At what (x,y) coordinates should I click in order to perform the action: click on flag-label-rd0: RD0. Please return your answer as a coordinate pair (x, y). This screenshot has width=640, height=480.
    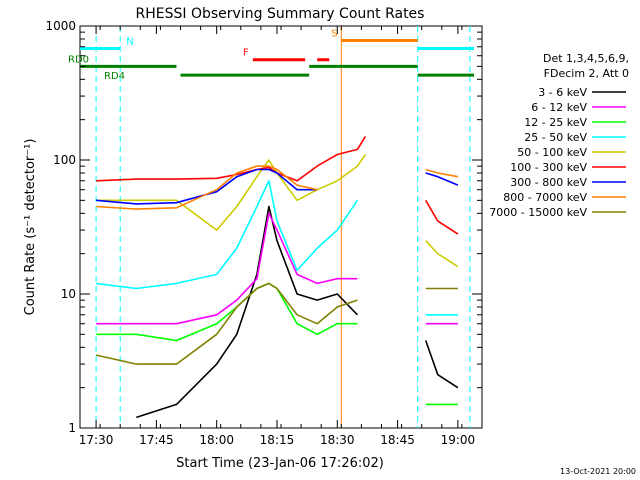
    Looking at the image, I should click on (78, 59).